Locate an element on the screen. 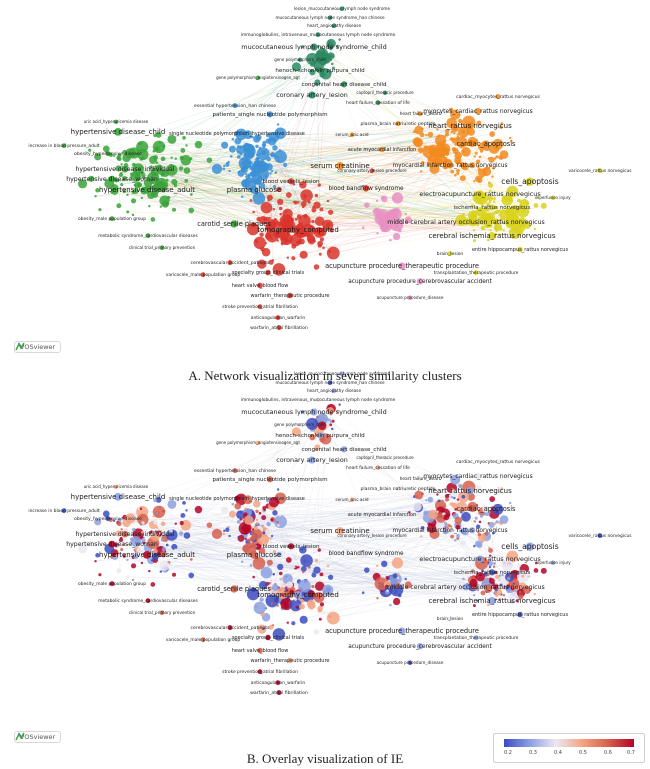 The width and height of the screenshot is (650, 769). term-label: hypertensive disease_woman is located at coordinates (112, 544).